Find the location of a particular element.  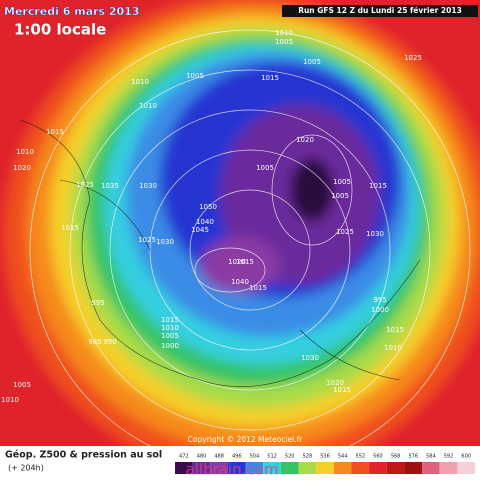

run-bar is located at coordinates (380, 11).